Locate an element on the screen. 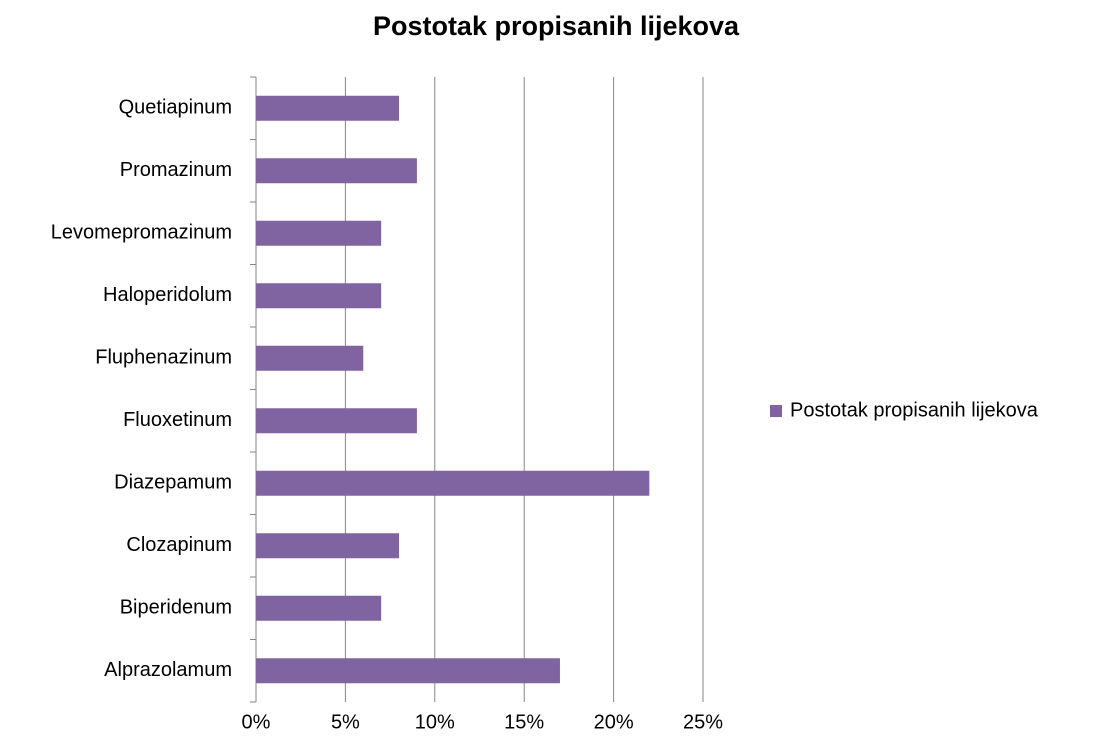 Image resolution: width=1095 pixels, height=749 pixels. legend-swatch is located at coordinates (776, 411).